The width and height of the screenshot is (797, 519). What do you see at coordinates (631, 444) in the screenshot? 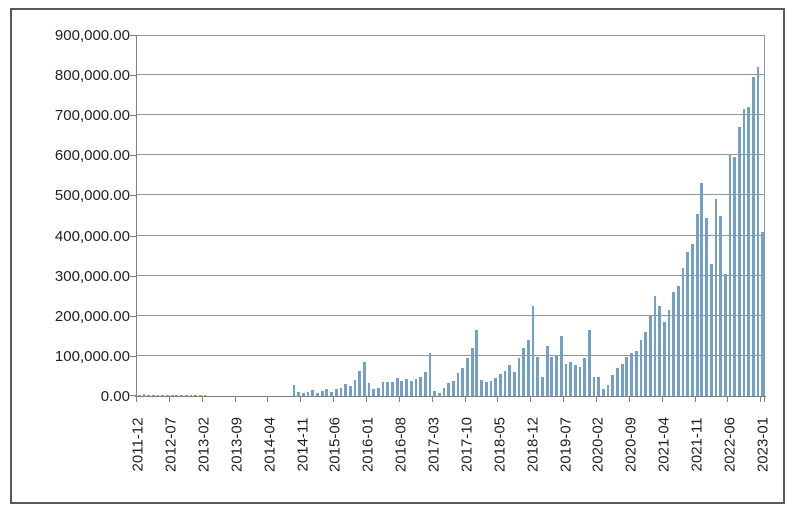
I see `x-axis-tick-label: 2020-09` at bounding box center [631, 444].